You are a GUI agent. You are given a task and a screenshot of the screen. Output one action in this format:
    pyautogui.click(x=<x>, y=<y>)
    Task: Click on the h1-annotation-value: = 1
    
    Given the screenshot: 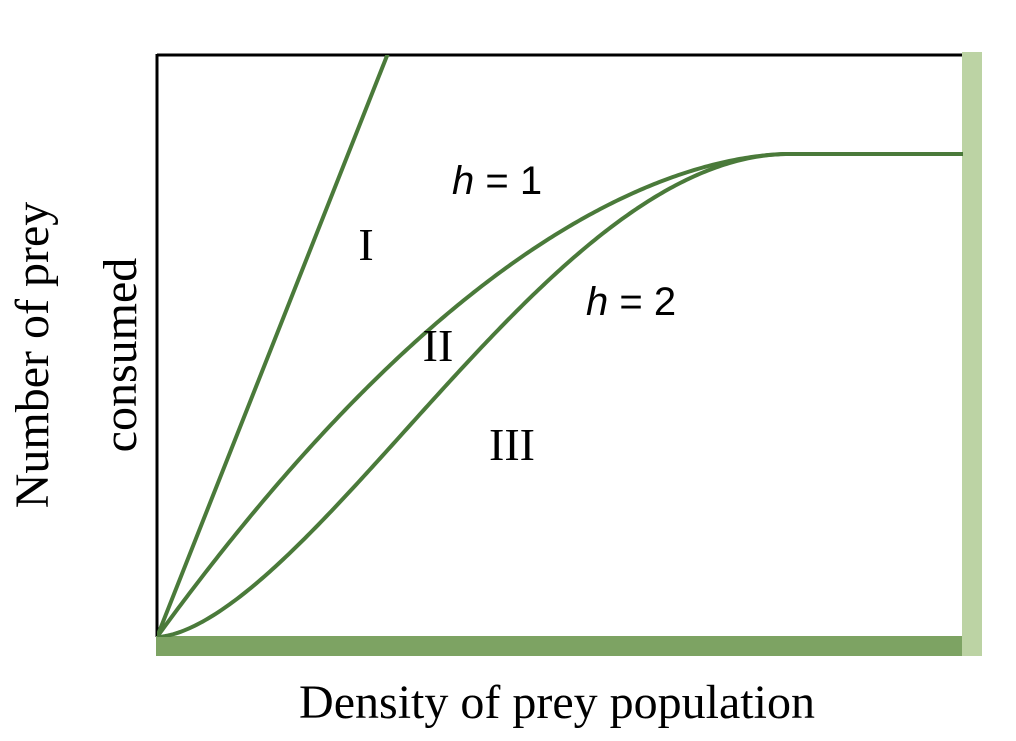 What is the action you would take?
    pyautogui.click(x=508, y=181)
    